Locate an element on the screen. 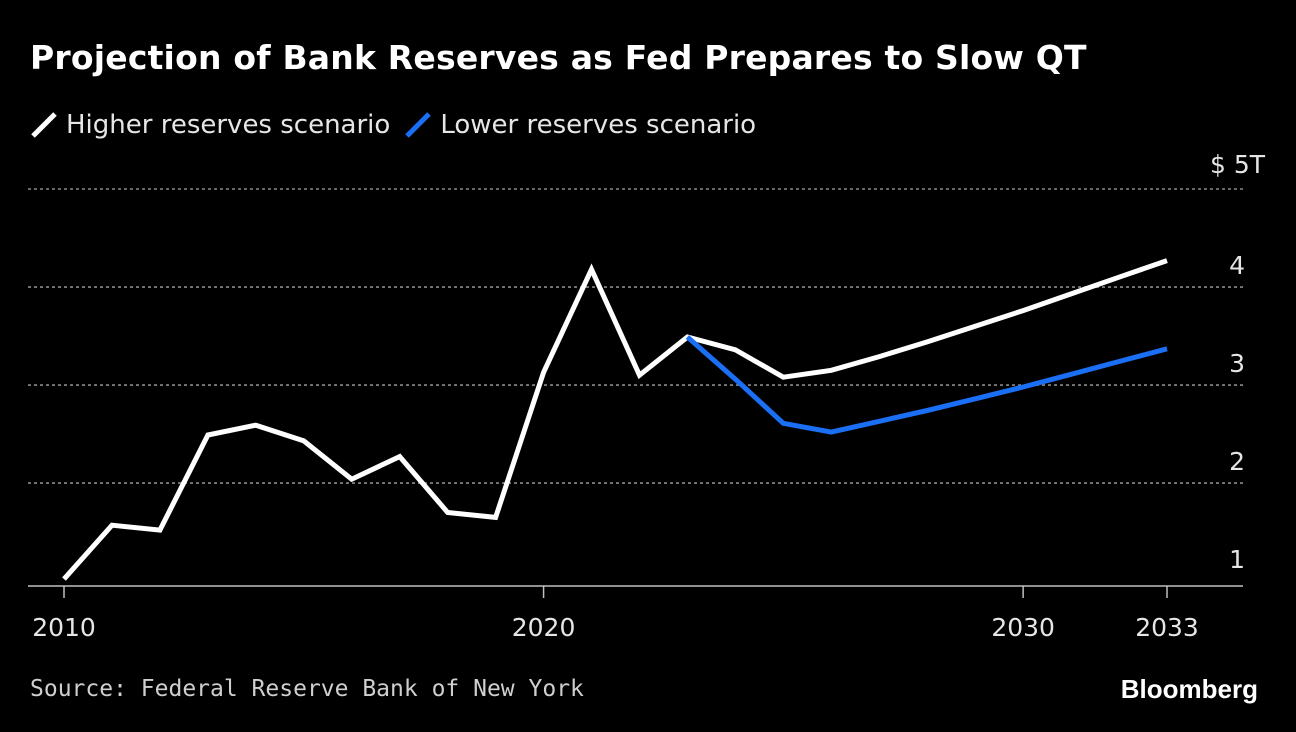  bloomberg-logo: Bloomberg is located at coordinates (1189, 689).